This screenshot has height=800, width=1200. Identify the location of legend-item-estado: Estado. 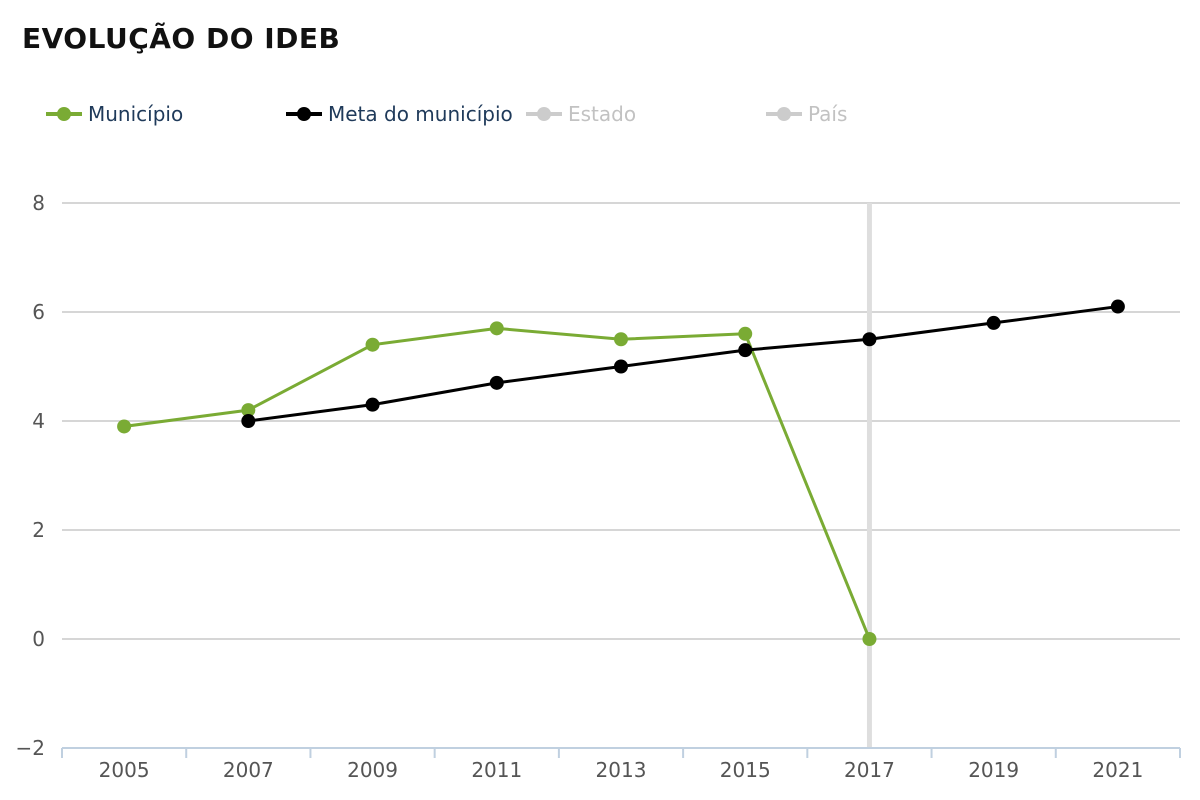
(581, 114).